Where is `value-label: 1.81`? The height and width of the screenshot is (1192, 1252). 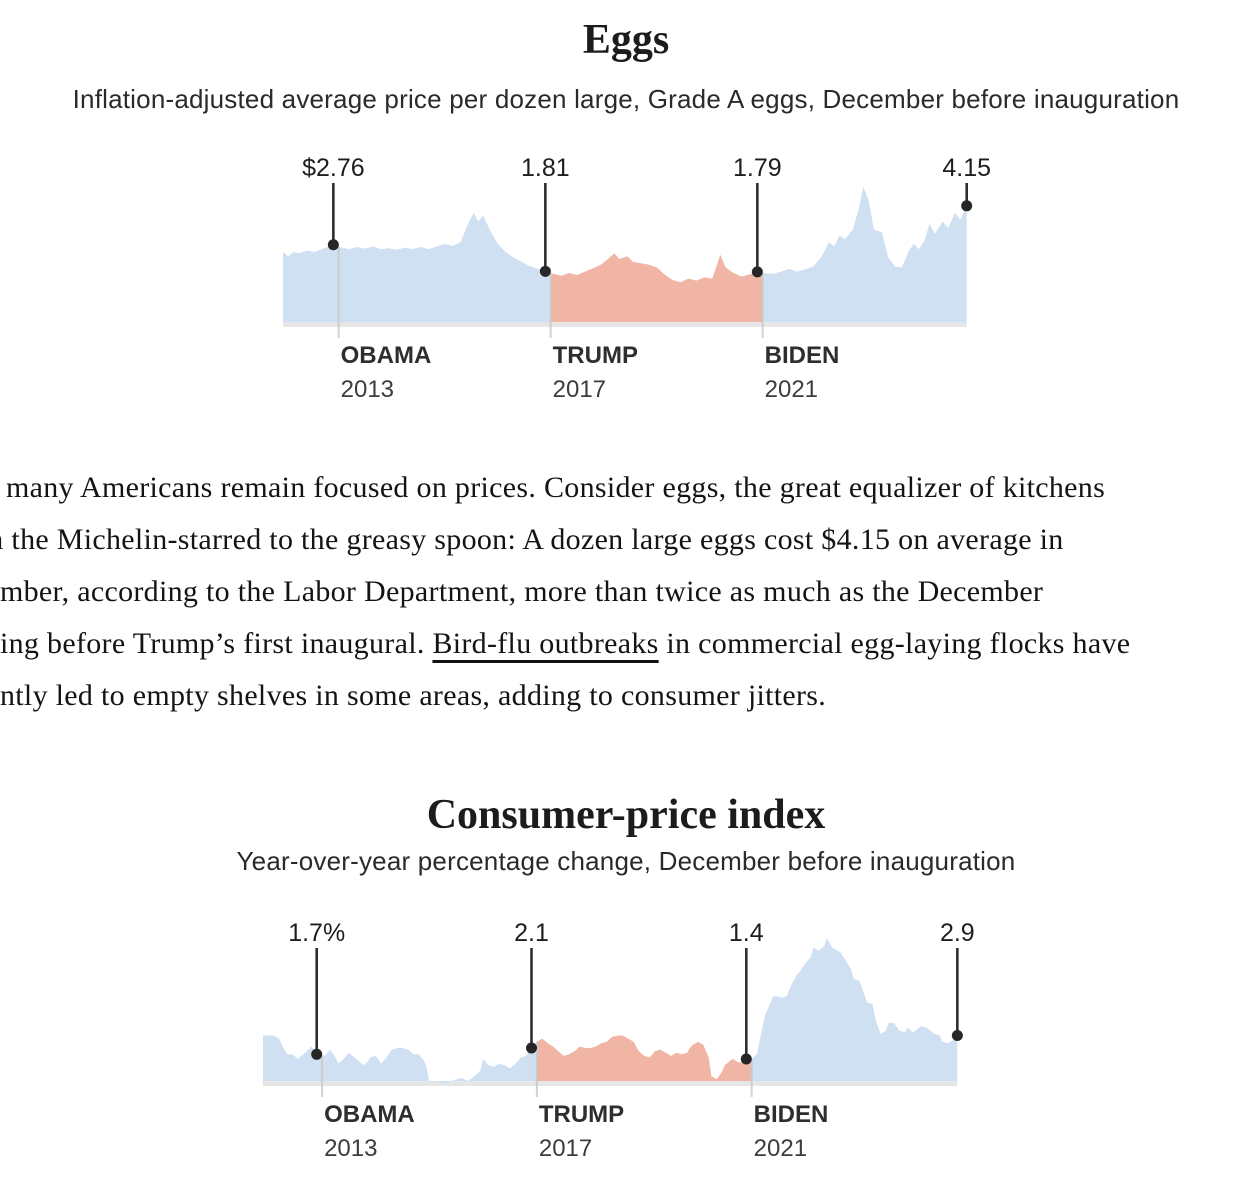 value-label: 1.81 is located at coordinates (545, 168).